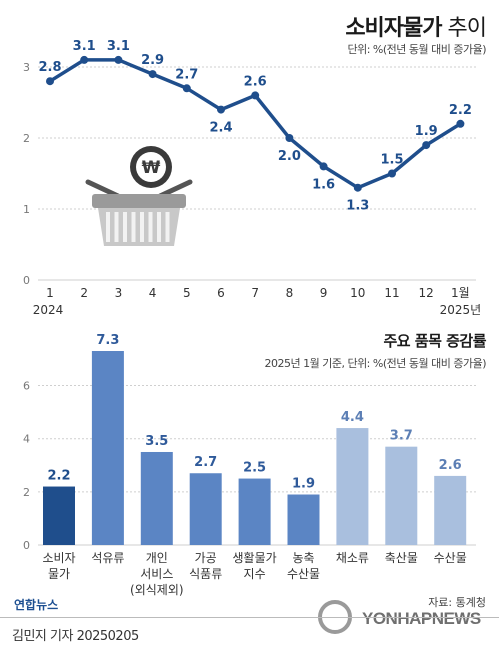 The height and width of the screenshot is (652, 499). What do you see at coordinates (220, 128) in the screenshot?
I see `data-label: 2.4` at bounding box center [220, 128].